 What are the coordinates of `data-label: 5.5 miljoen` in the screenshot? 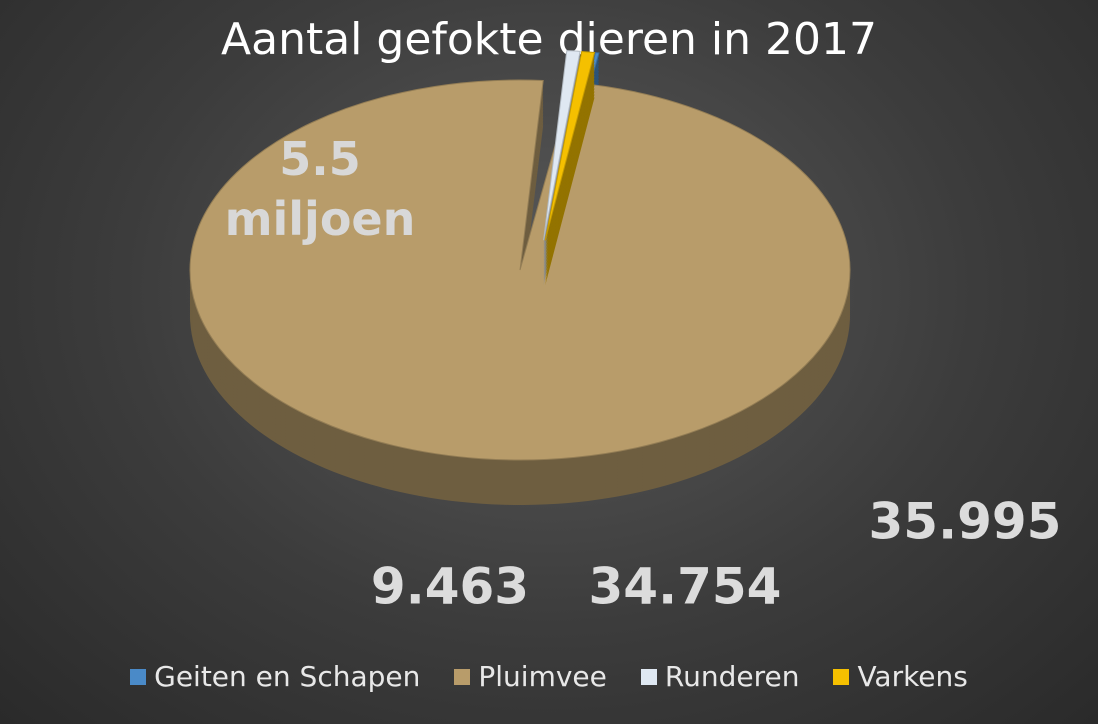 It's located at (320, 189).